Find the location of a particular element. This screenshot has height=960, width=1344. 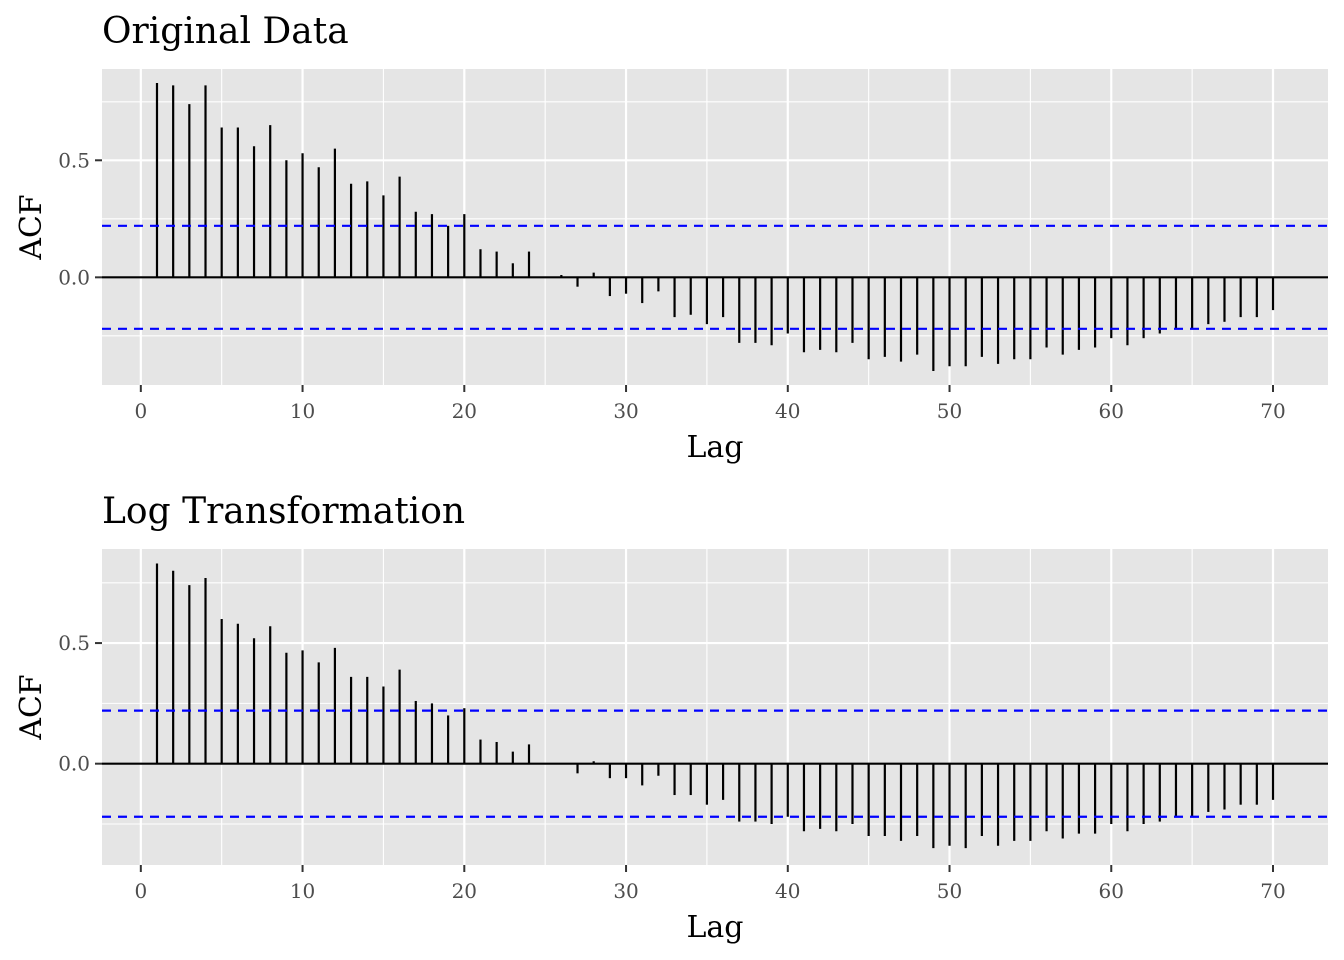

chart-title: Log Transformation is located at coordinates (283, 511).